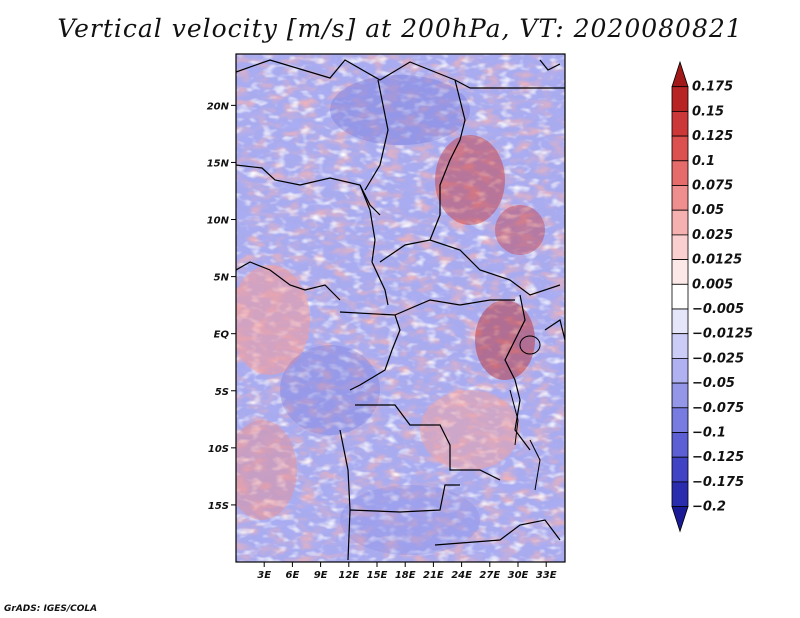 This screenshot has height=618, width=800. I want to click on boundary-angola-namibia, so click(404, 498).